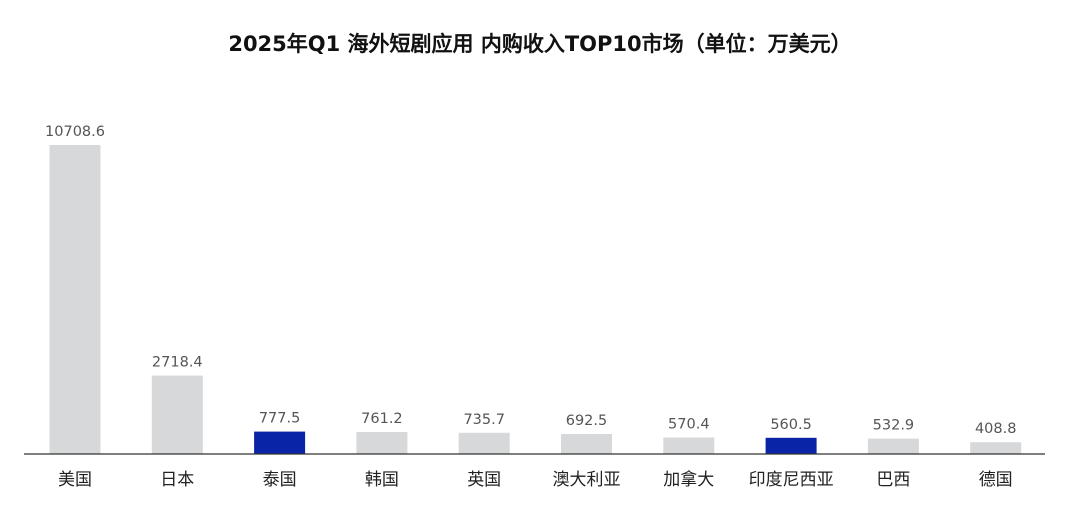 The height and width of the screenshot is (507, 1080). Describe the element at coordinates (382, 419) in the screenshot. I see `data-label-4: 761.2` at that location.